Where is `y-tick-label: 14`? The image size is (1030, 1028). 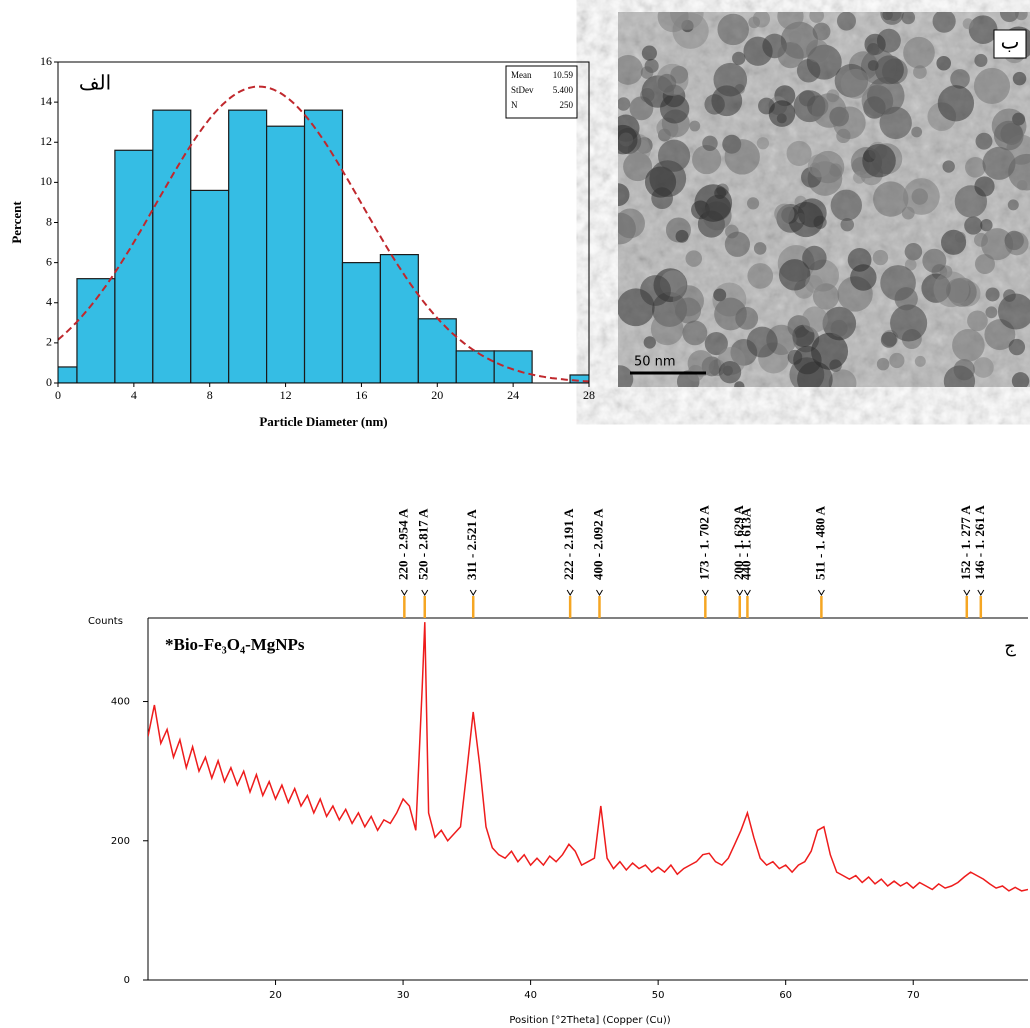 y-tick-label: 14 is located at coordinates (46, 101).